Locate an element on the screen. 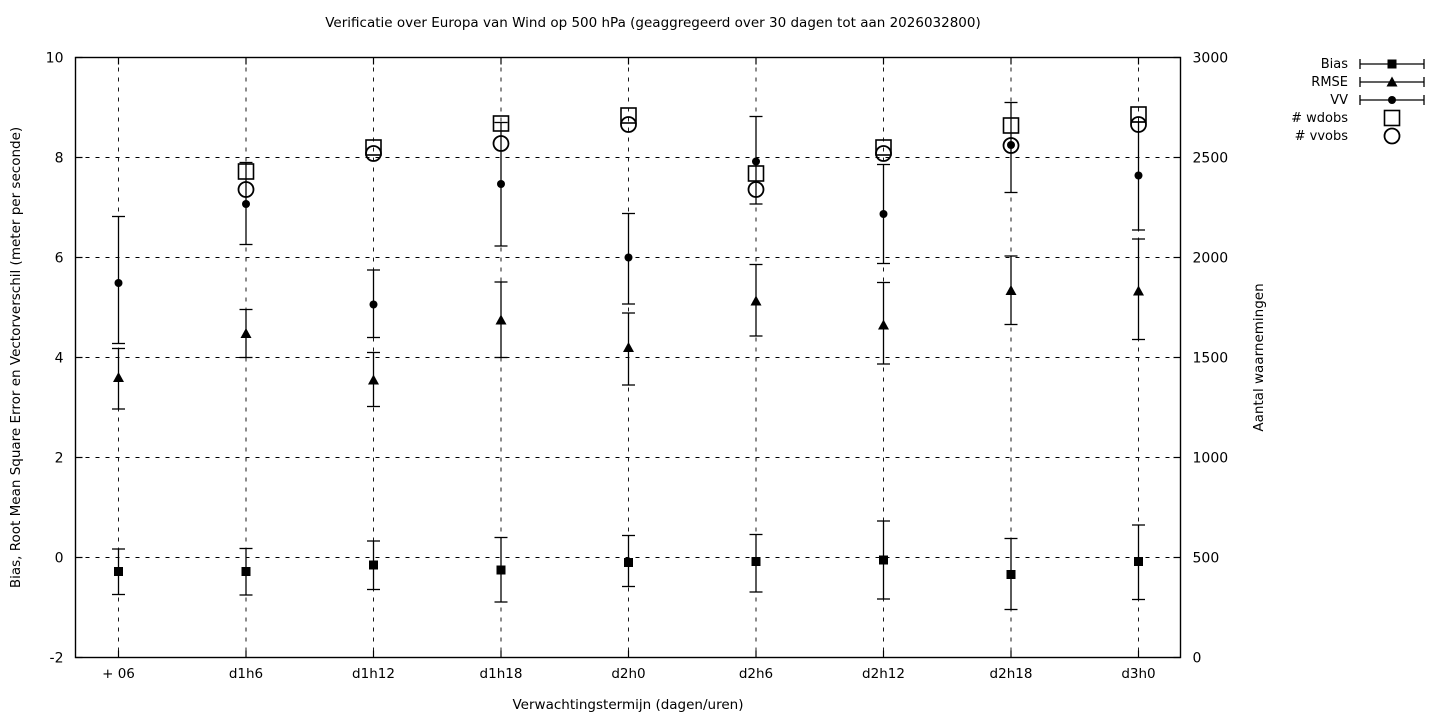 This screenshot has width=1440, height=720. y-tick-label-left: 2 is located at coordinates (59, 459).